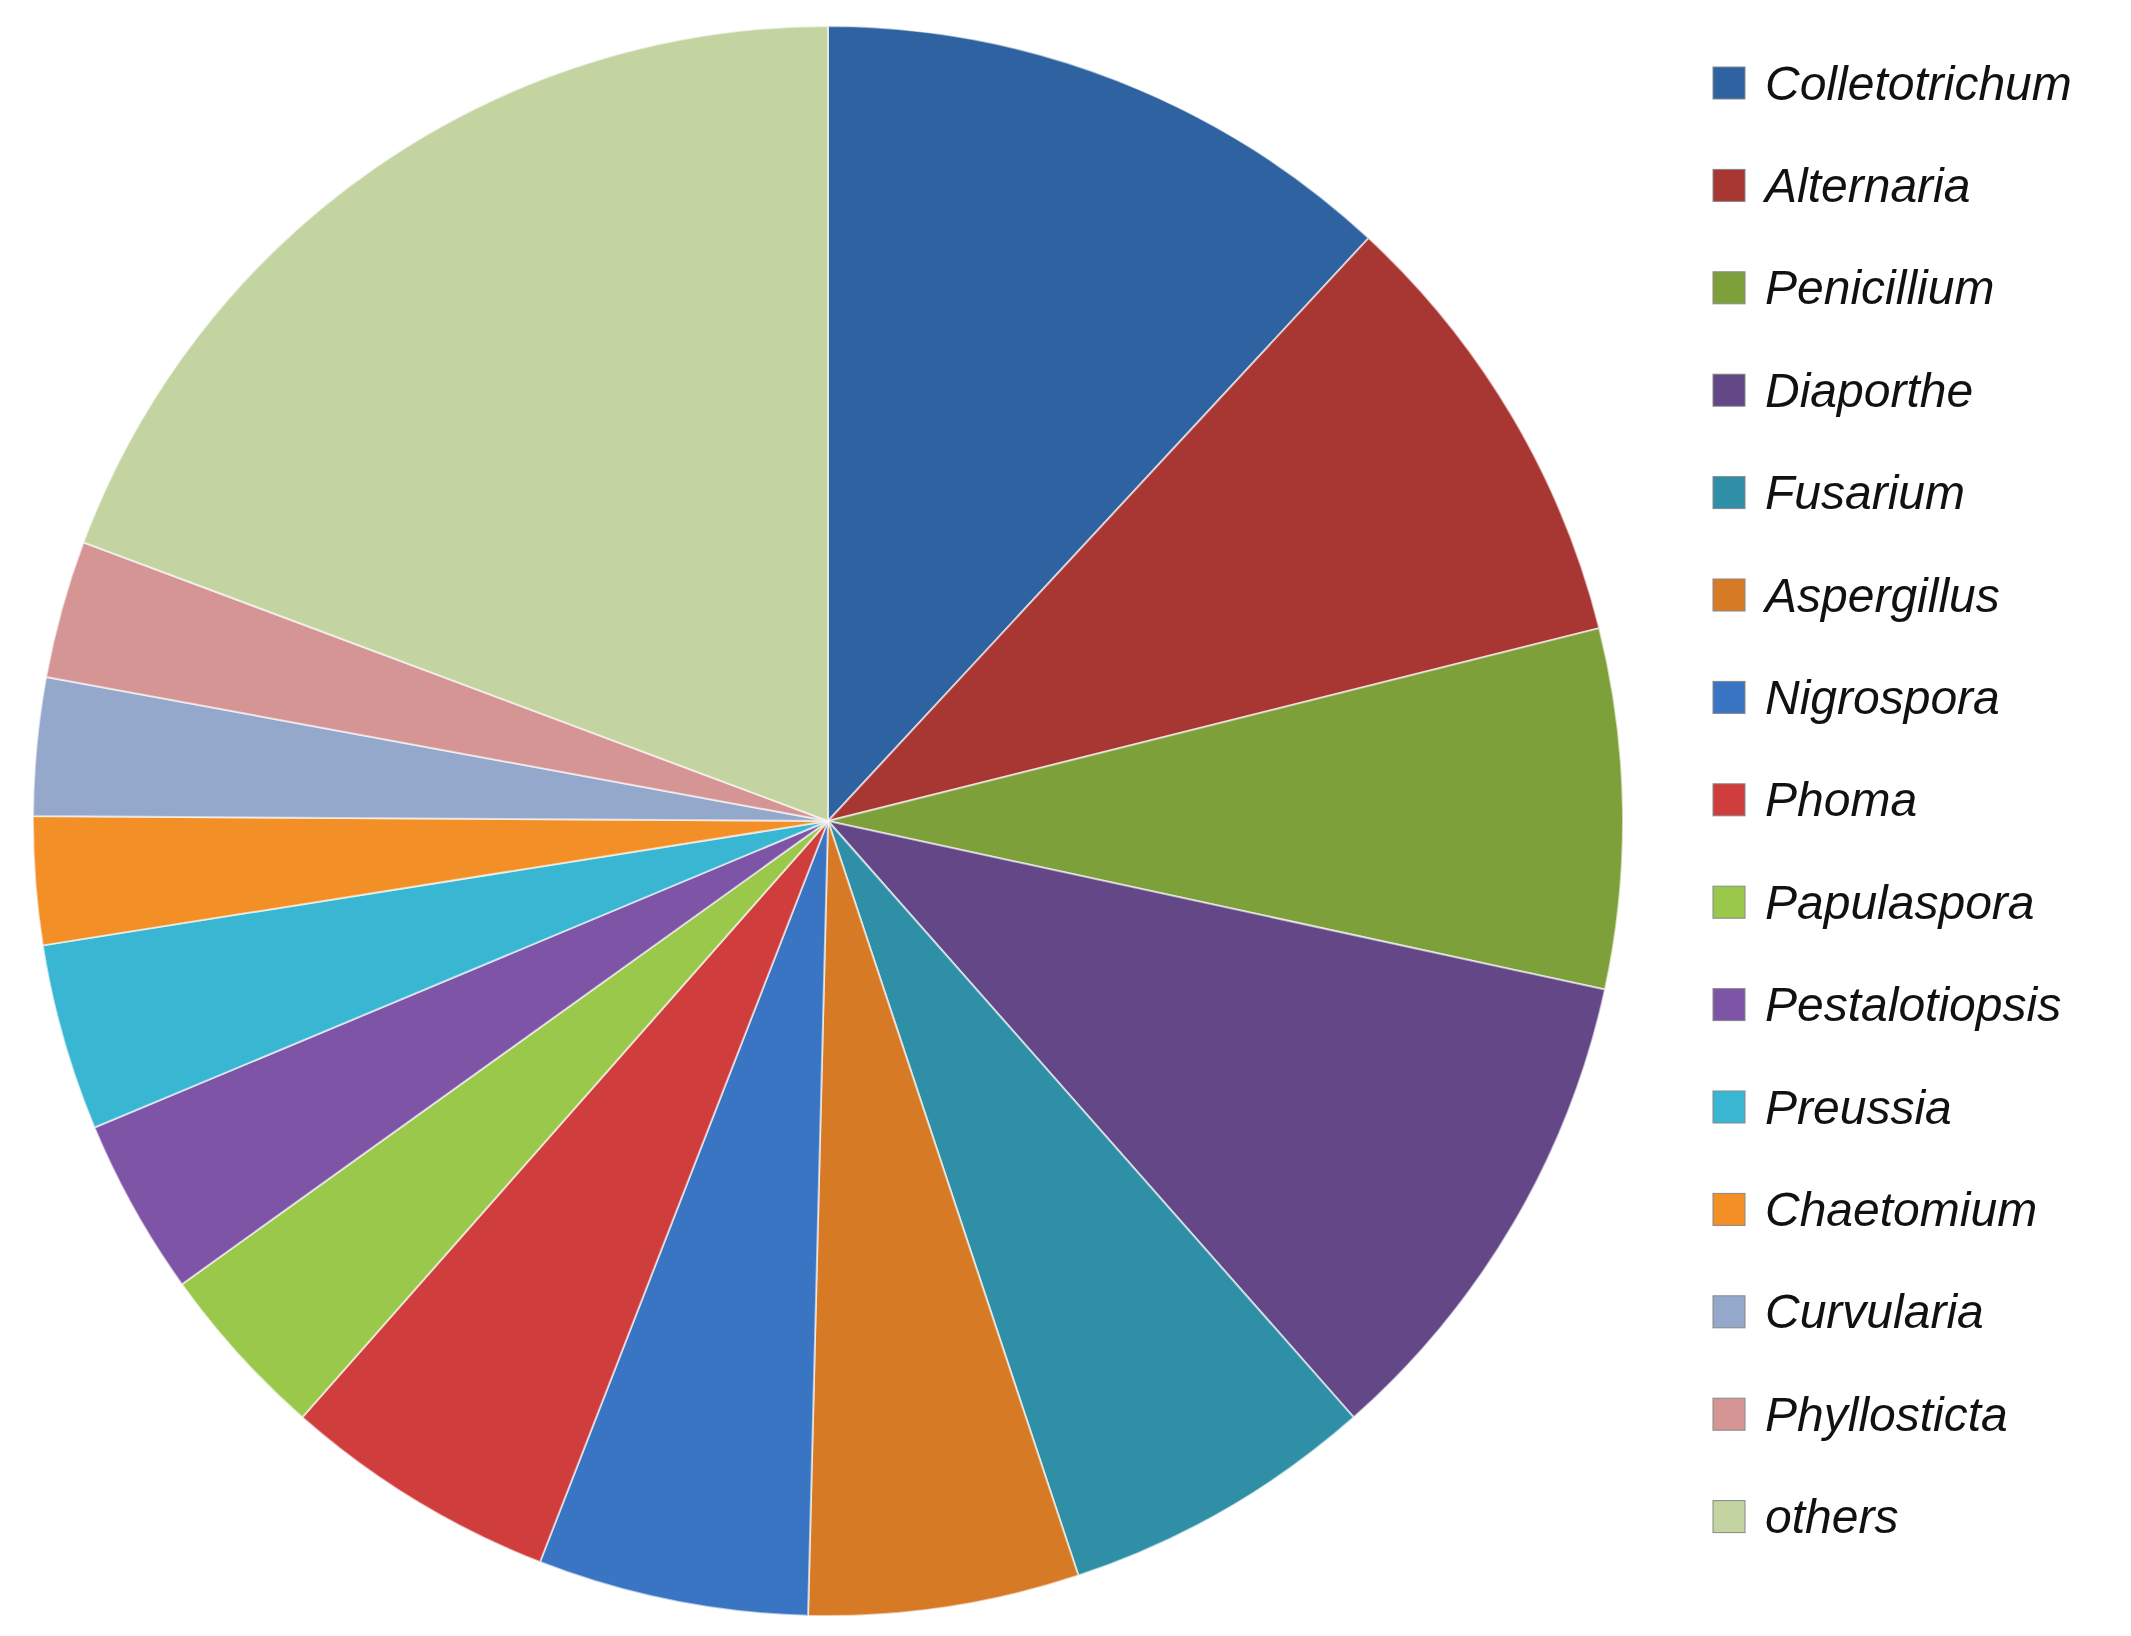  Describe the element at coordinates (1866, 185) in the screenshot. I see `legend-label: Alternaria` at that location.